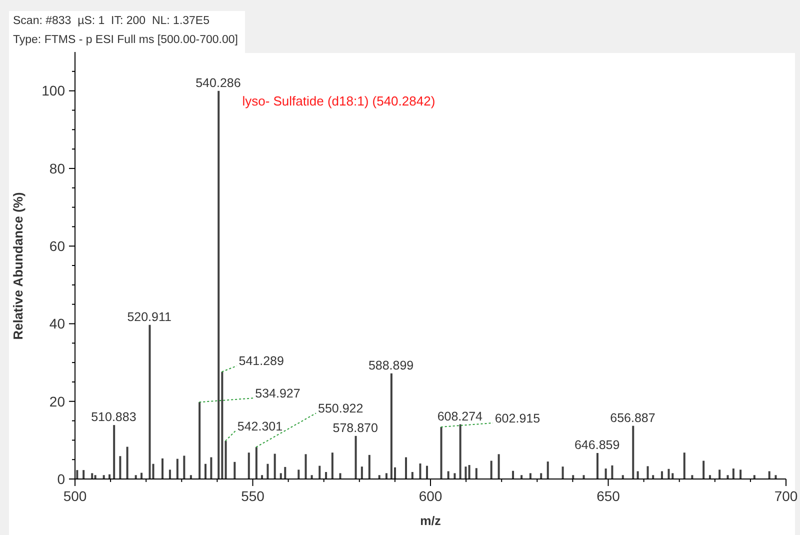 The height and width of the screenshot is (535, 800). Describe the element at coordinates (113, 417) in the screenshot. I see `annotation: 510.883` at that location.